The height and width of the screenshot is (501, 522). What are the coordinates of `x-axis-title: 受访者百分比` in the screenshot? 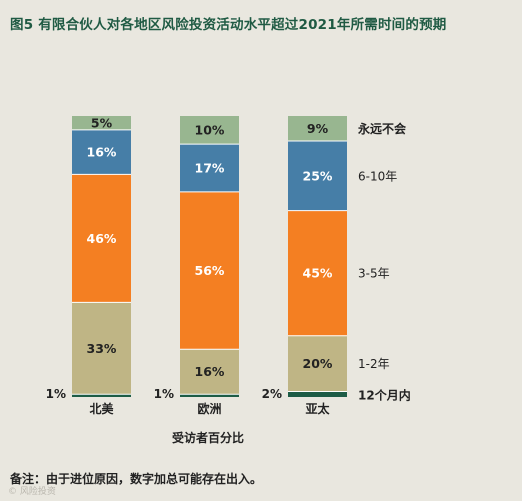 It's located at (208, 437).